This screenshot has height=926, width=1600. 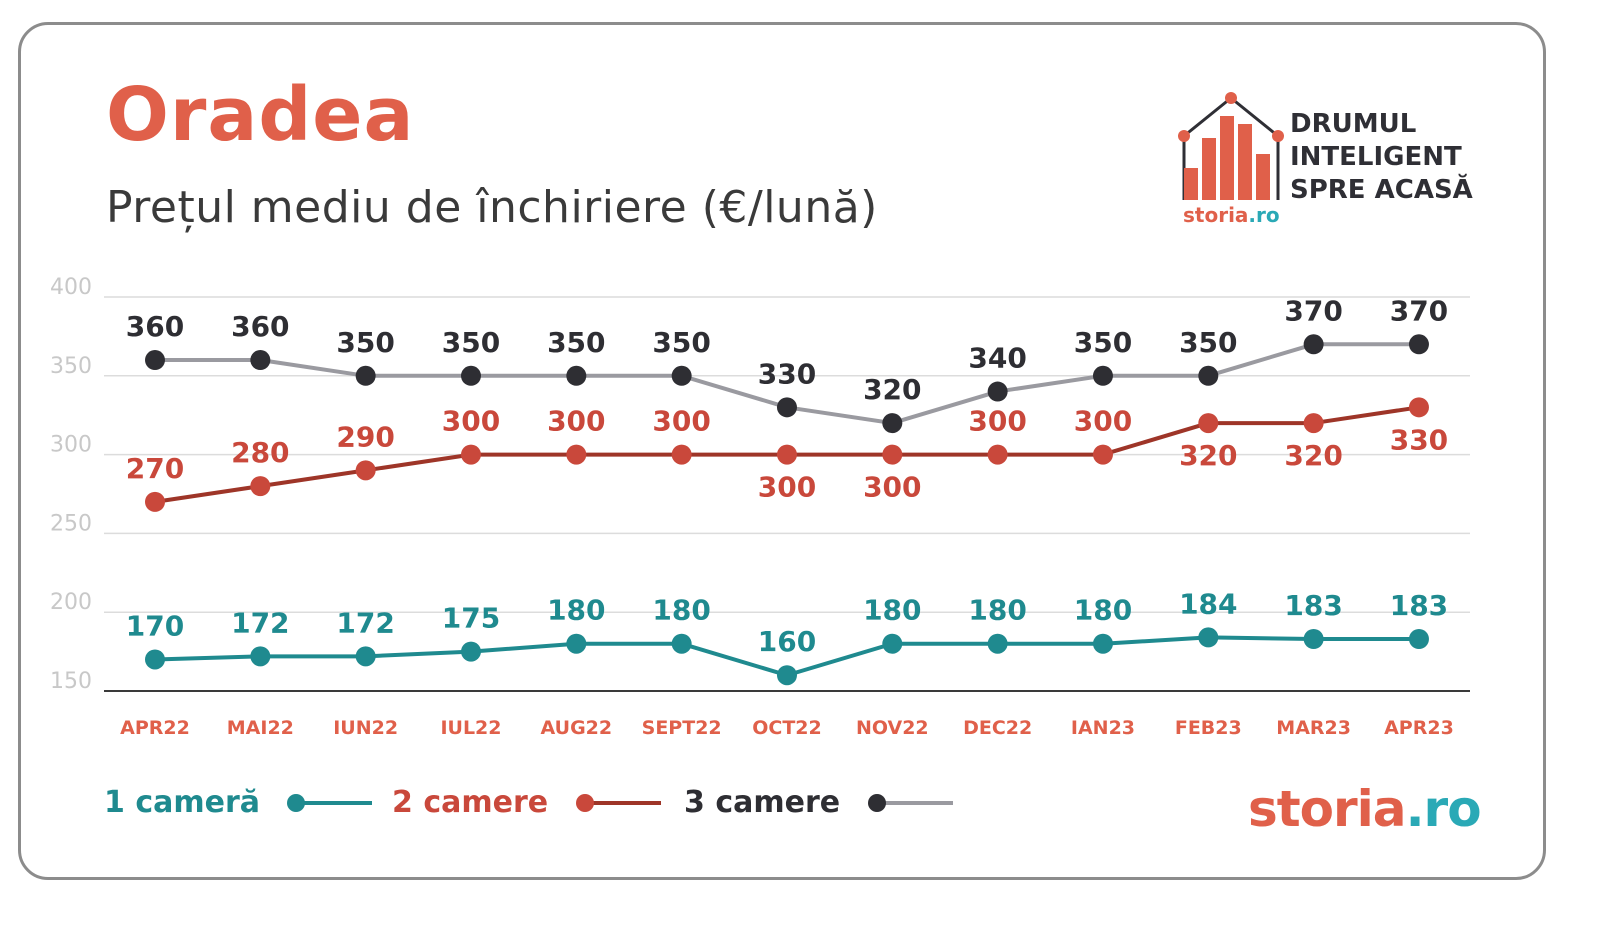 What do you see at coordinates (1208, 603) in the screenshot?
I see `data-label: 184` at bounding box center [1208, 603].